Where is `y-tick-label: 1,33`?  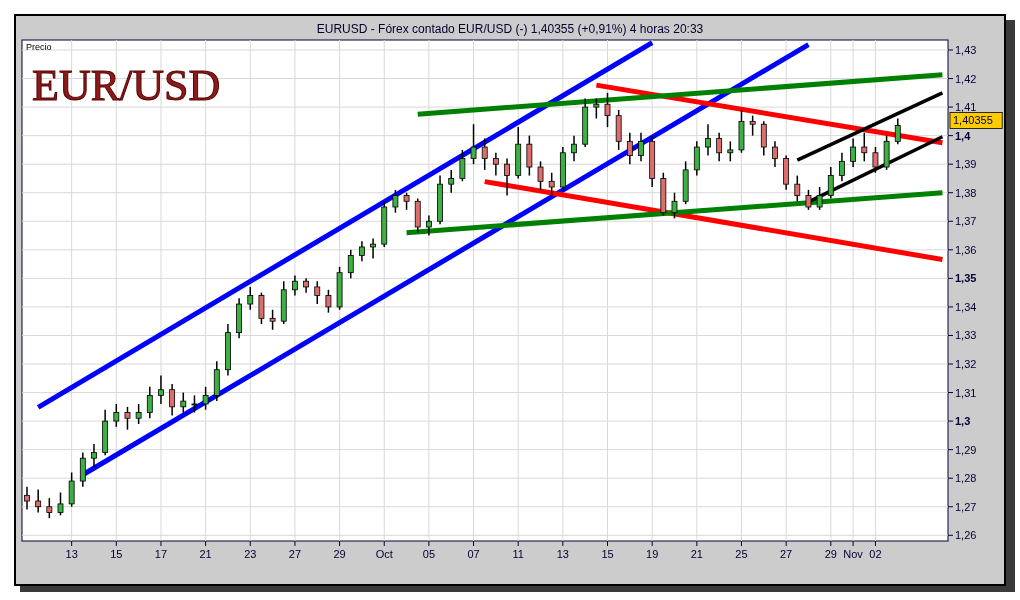
y-tick-label: 1,33 is located at coordinates (966, 335).